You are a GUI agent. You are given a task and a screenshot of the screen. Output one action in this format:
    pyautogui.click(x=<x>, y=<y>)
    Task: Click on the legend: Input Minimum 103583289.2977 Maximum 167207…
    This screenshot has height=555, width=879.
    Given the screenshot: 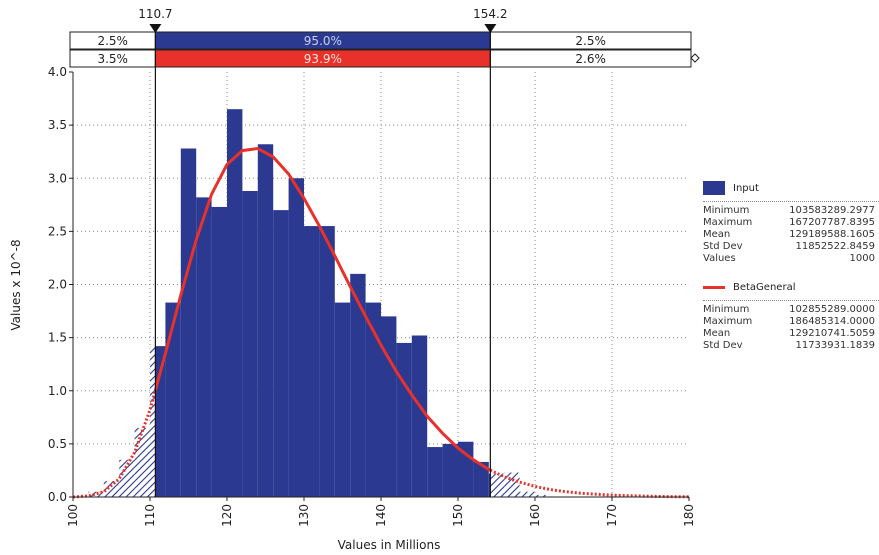 What is the action you would take?
    pyautogui.click(x=791, y=265)
    